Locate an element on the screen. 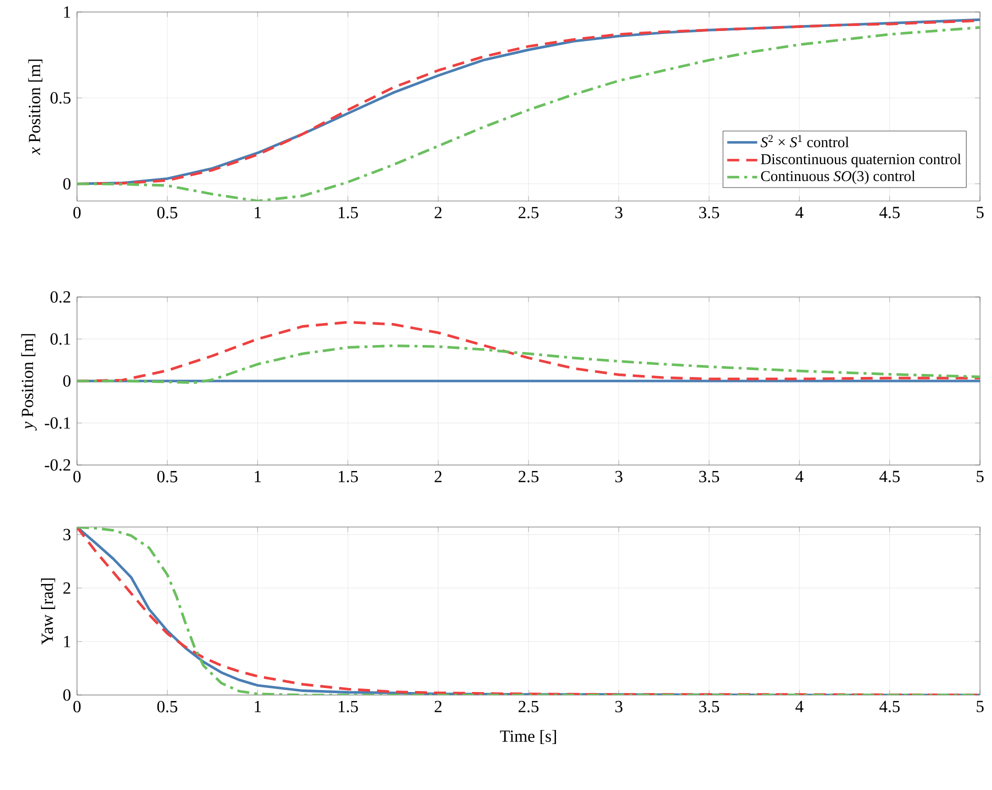 The width and height of the screenshot is (992, 790). y-tick-label: 3 is located at coordinates (66, 534).